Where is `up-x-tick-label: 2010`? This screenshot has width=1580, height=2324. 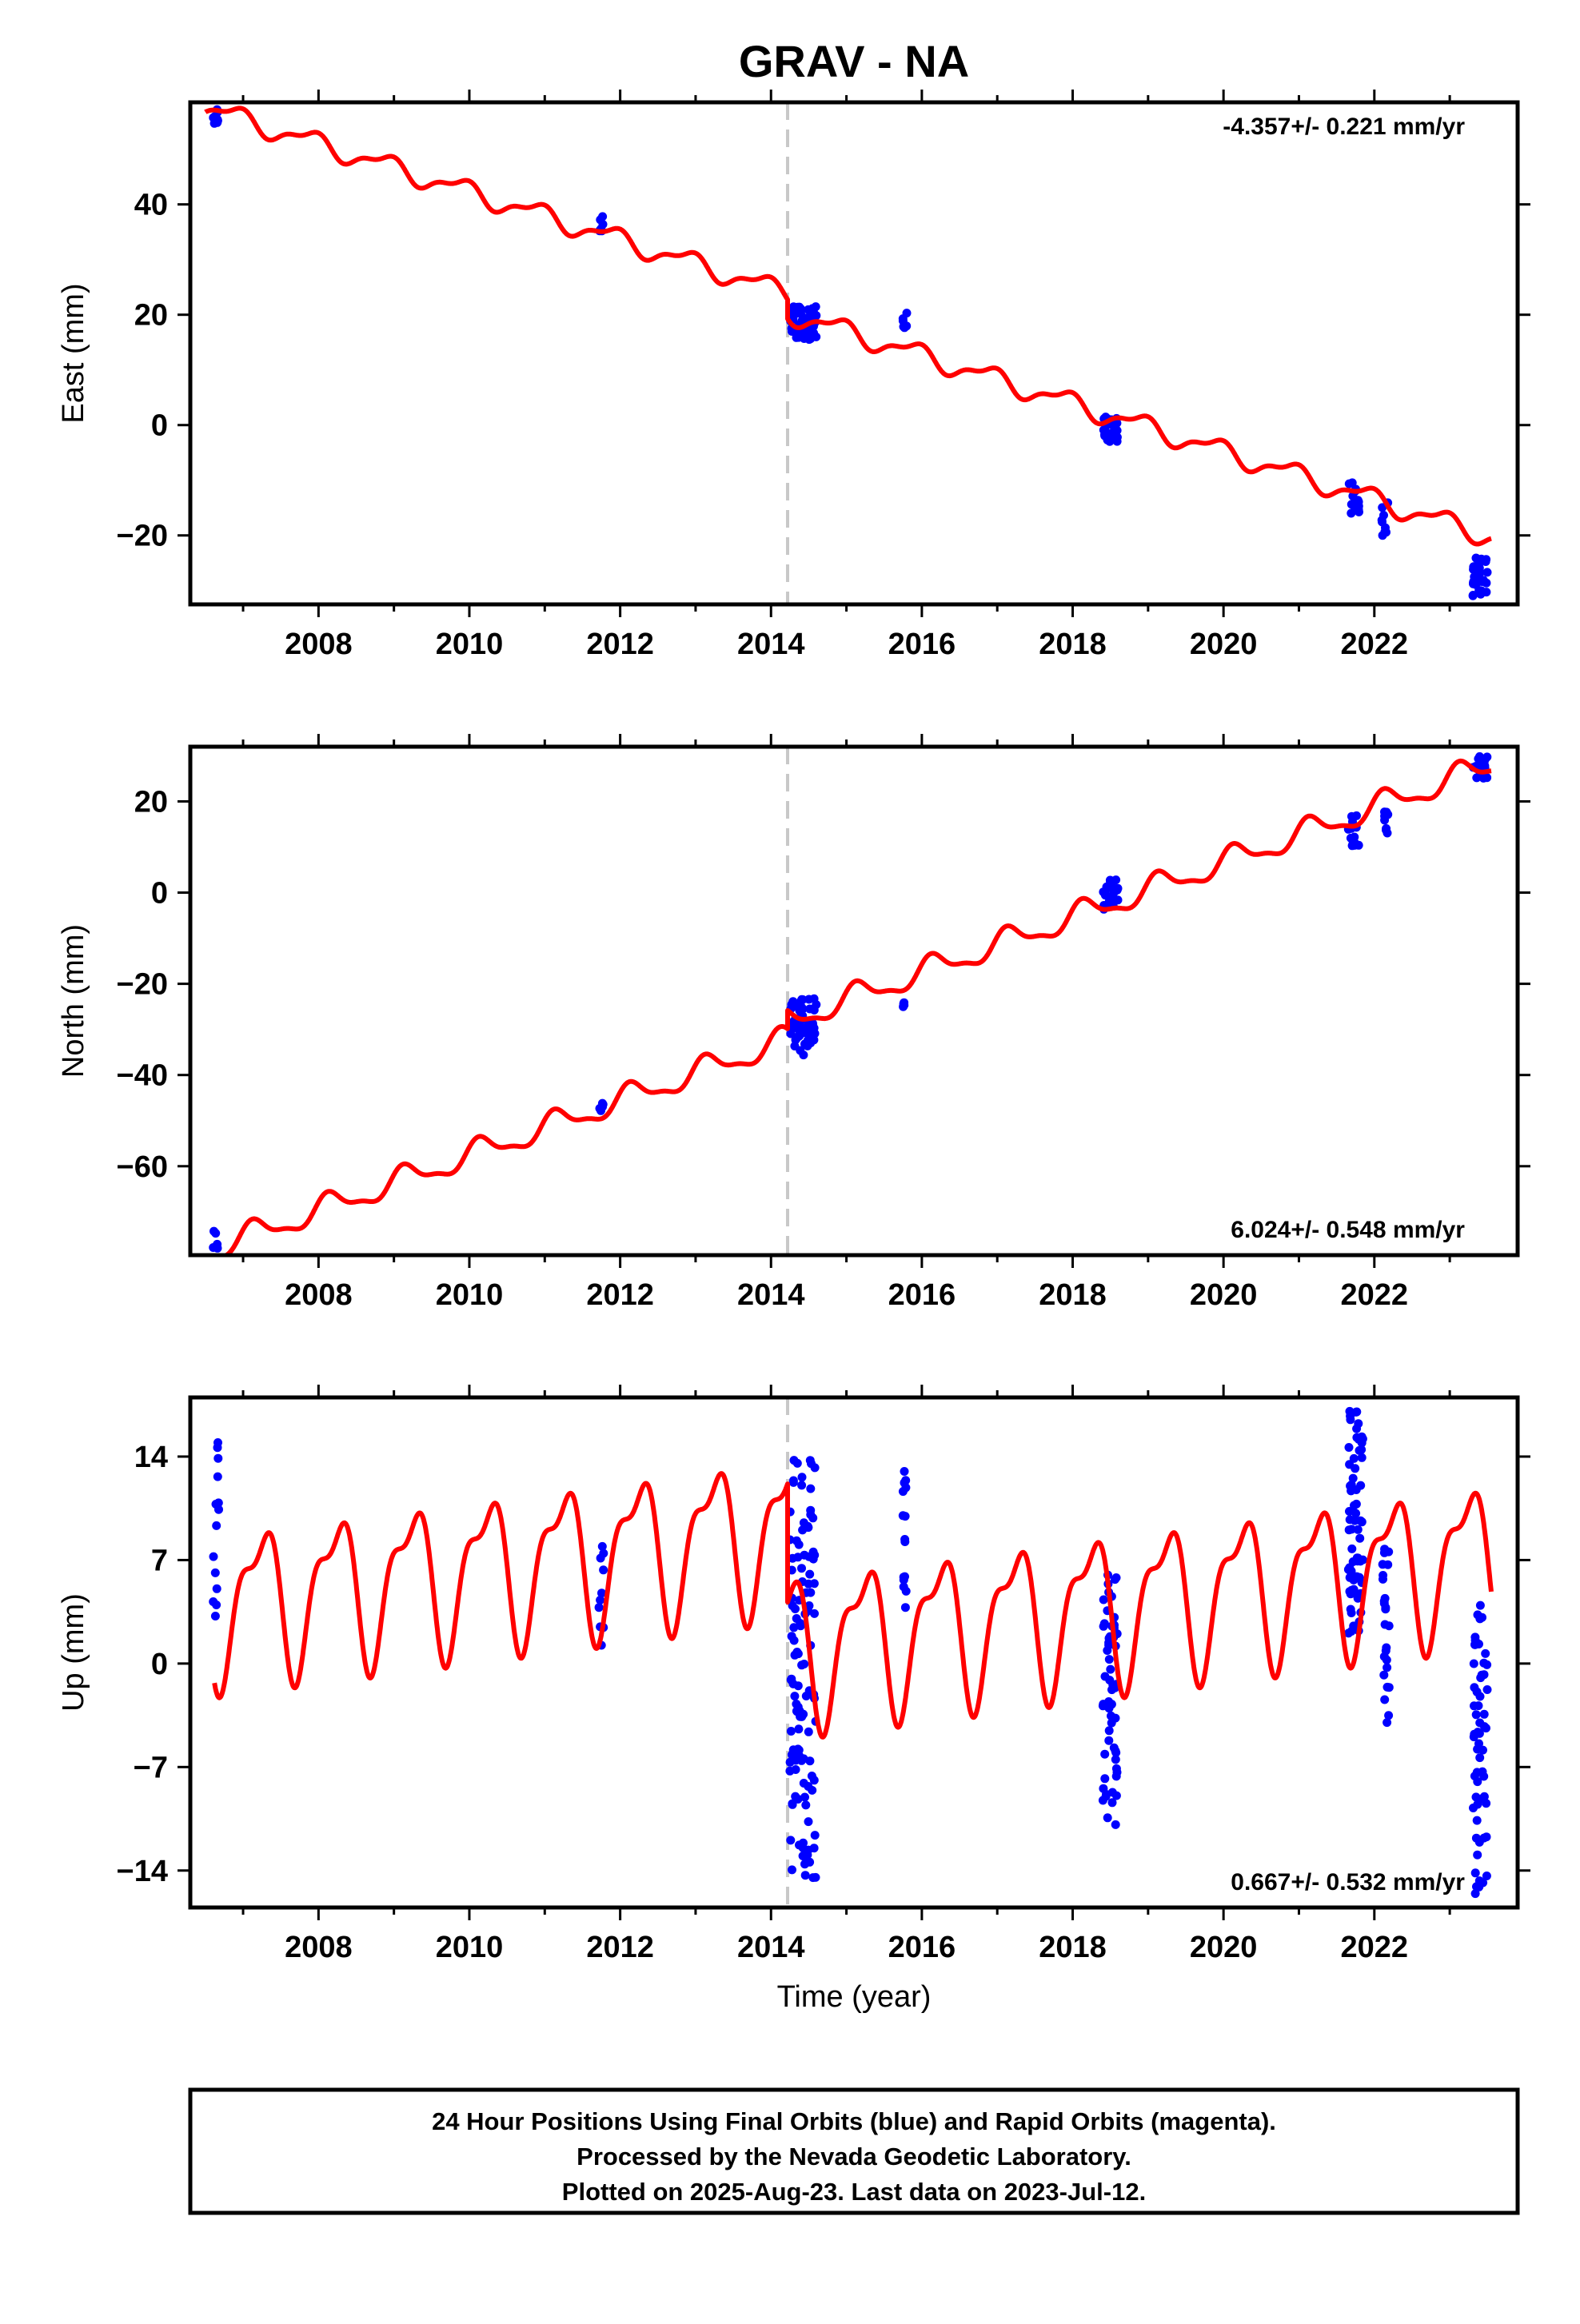
up-x-tick-label: 2010 is located at coordinates (470, 1948).